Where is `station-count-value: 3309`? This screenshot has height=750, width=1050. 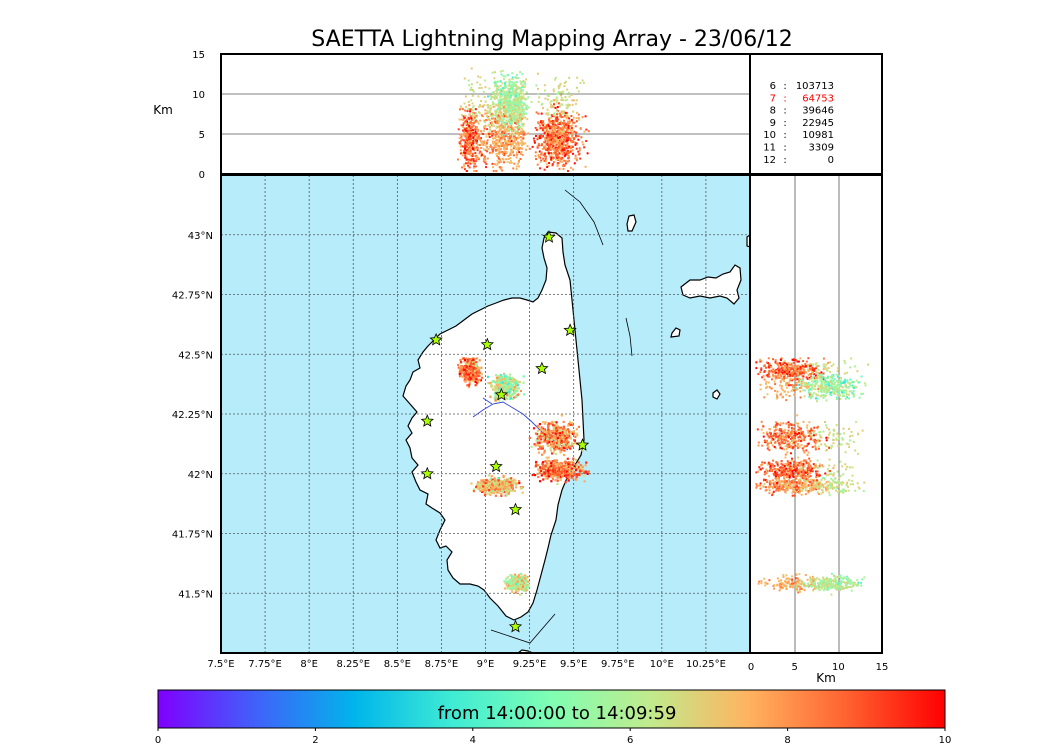 station-count-value: 3309 is located at coordinates (821, 148).